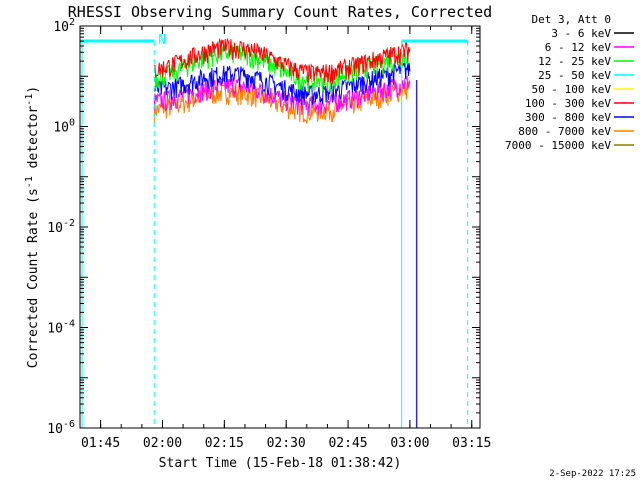  What do you see at coordinates (33, 278) in the screenshot?
I see `y-axis-label-main: Corrected Count Rate (s` at bounding box center [33, 278].